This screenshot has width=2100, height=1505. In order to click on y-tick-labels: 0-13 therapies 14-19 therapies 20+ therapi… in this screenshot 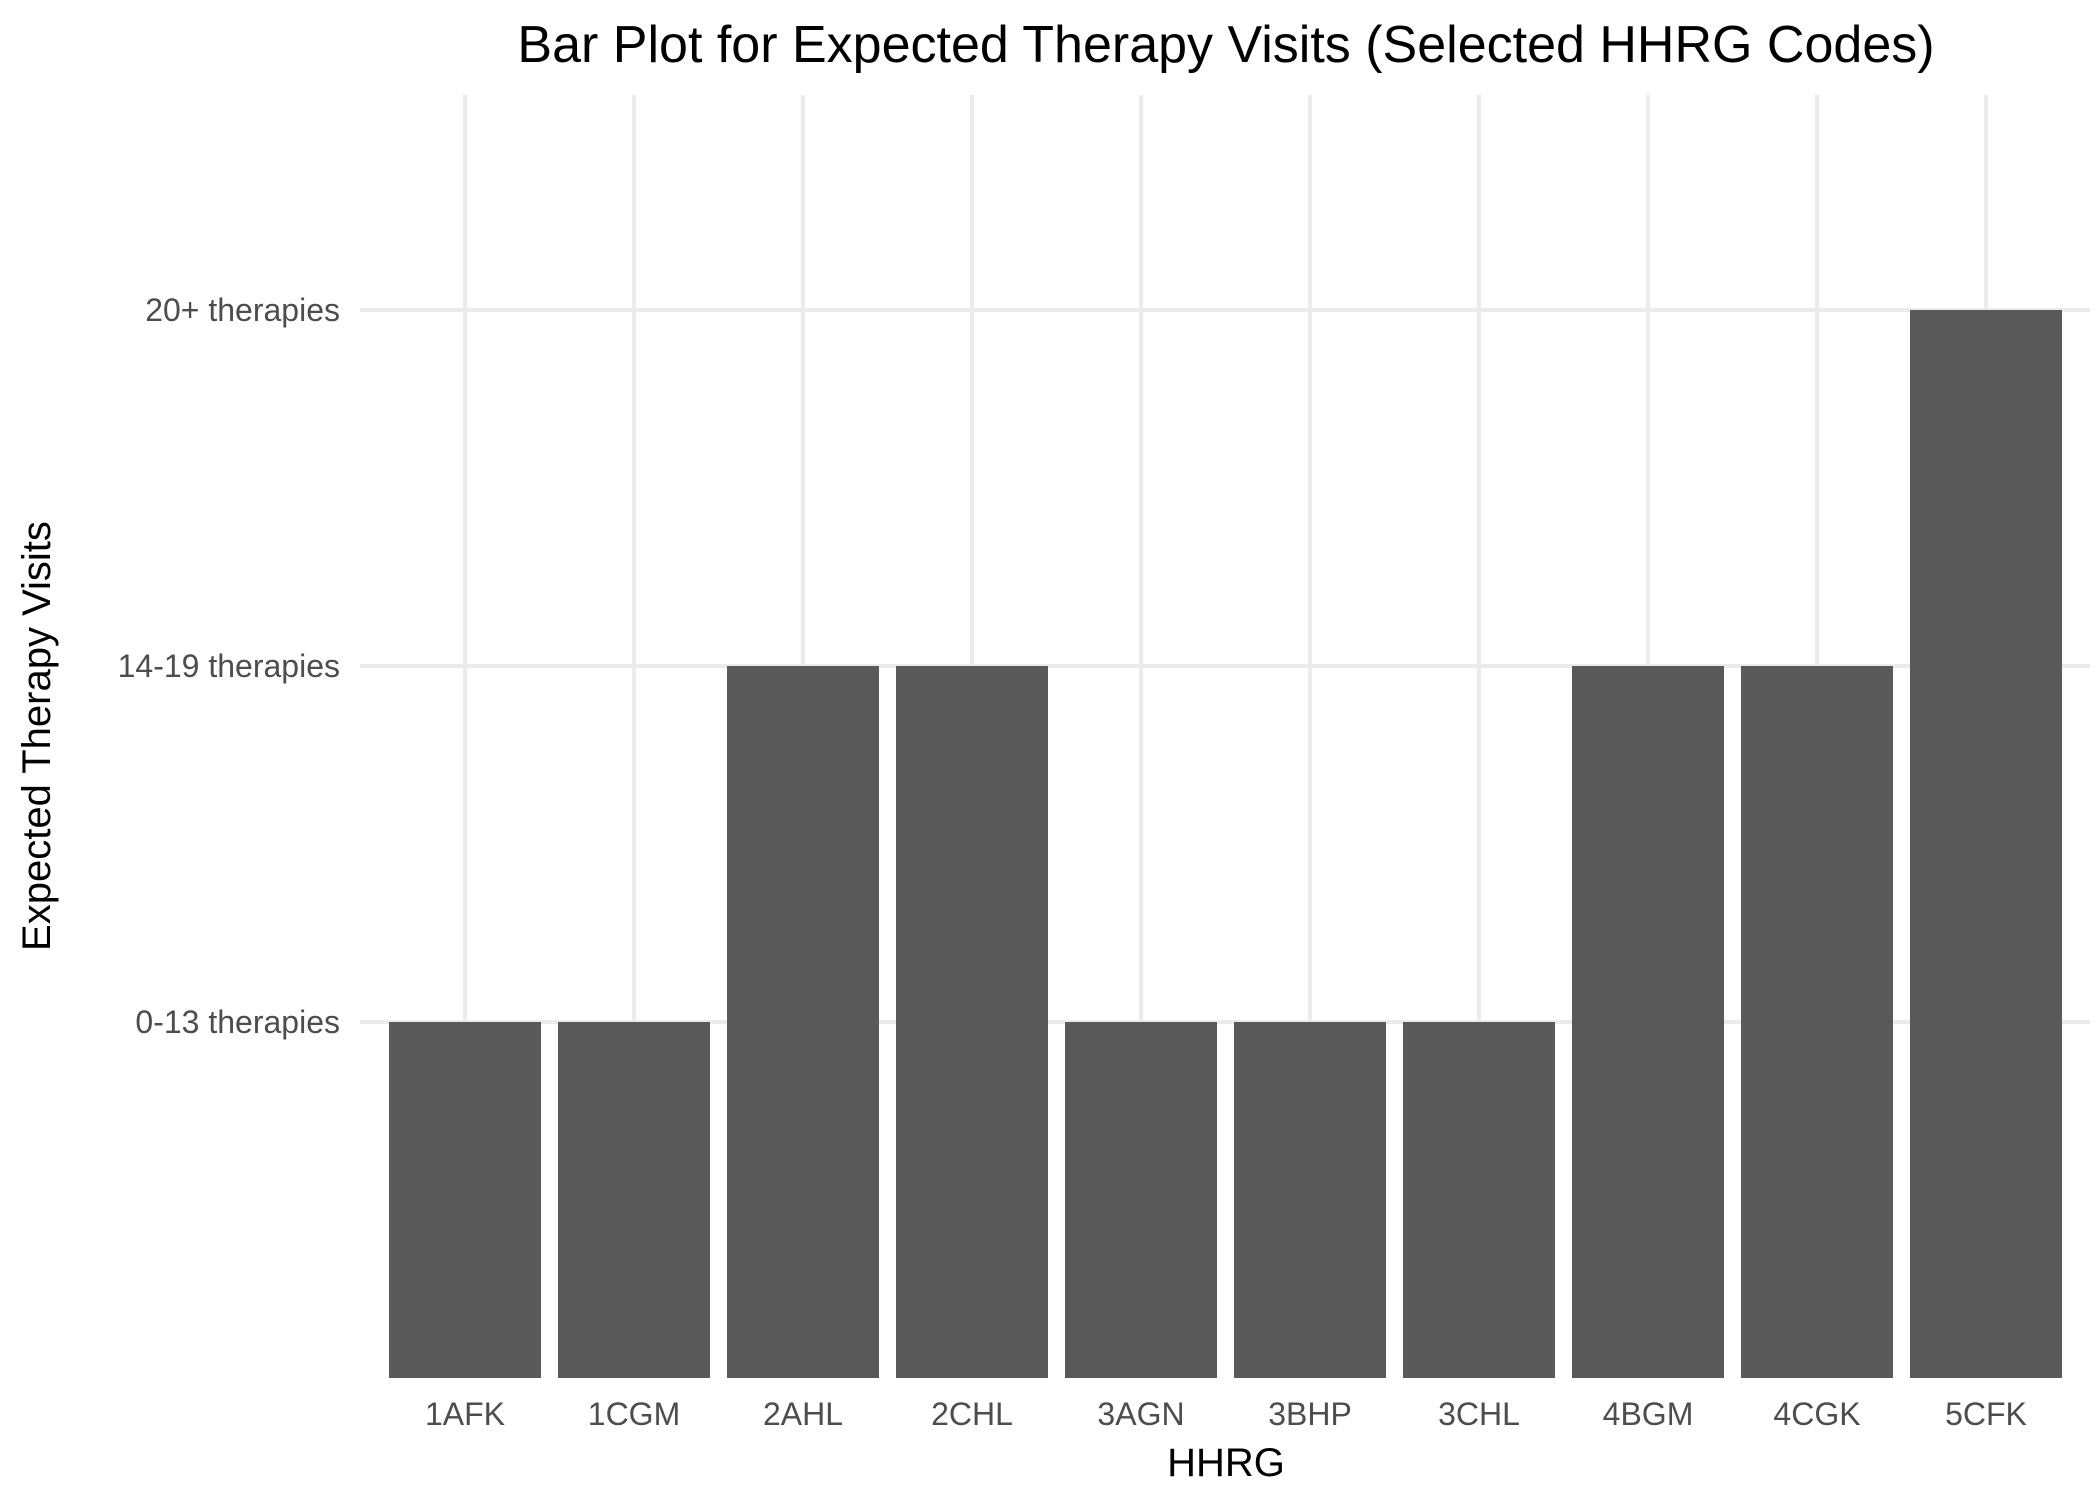, I will do `click(229, 666)`.